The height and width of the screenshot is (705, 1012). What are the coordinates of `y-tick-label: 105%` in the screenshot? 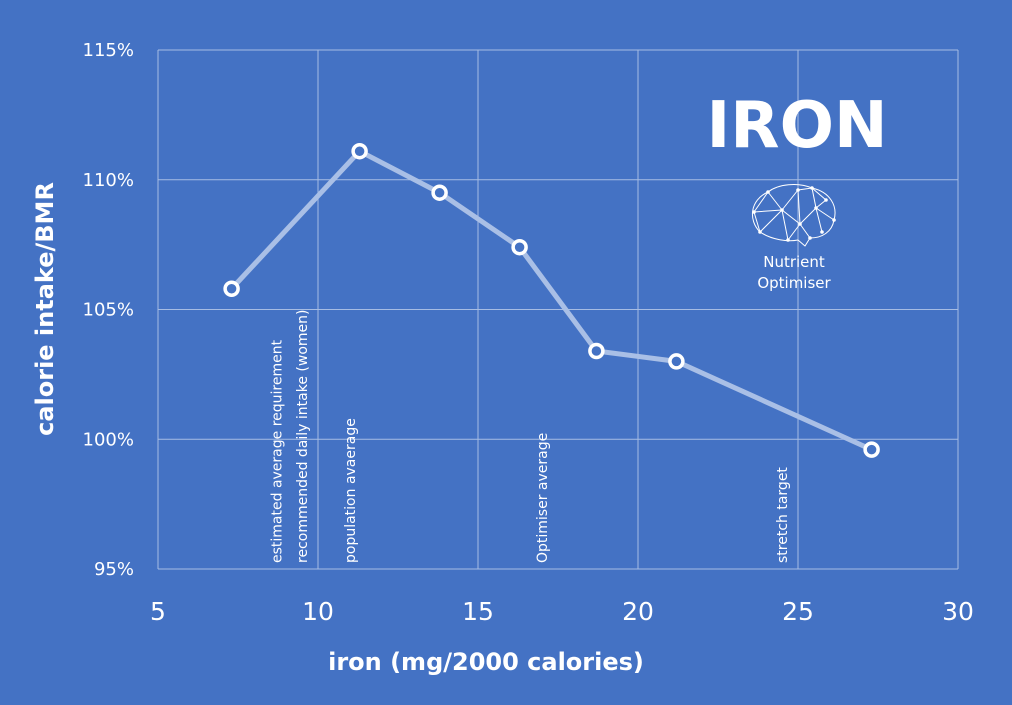 It's located at (108, 310).